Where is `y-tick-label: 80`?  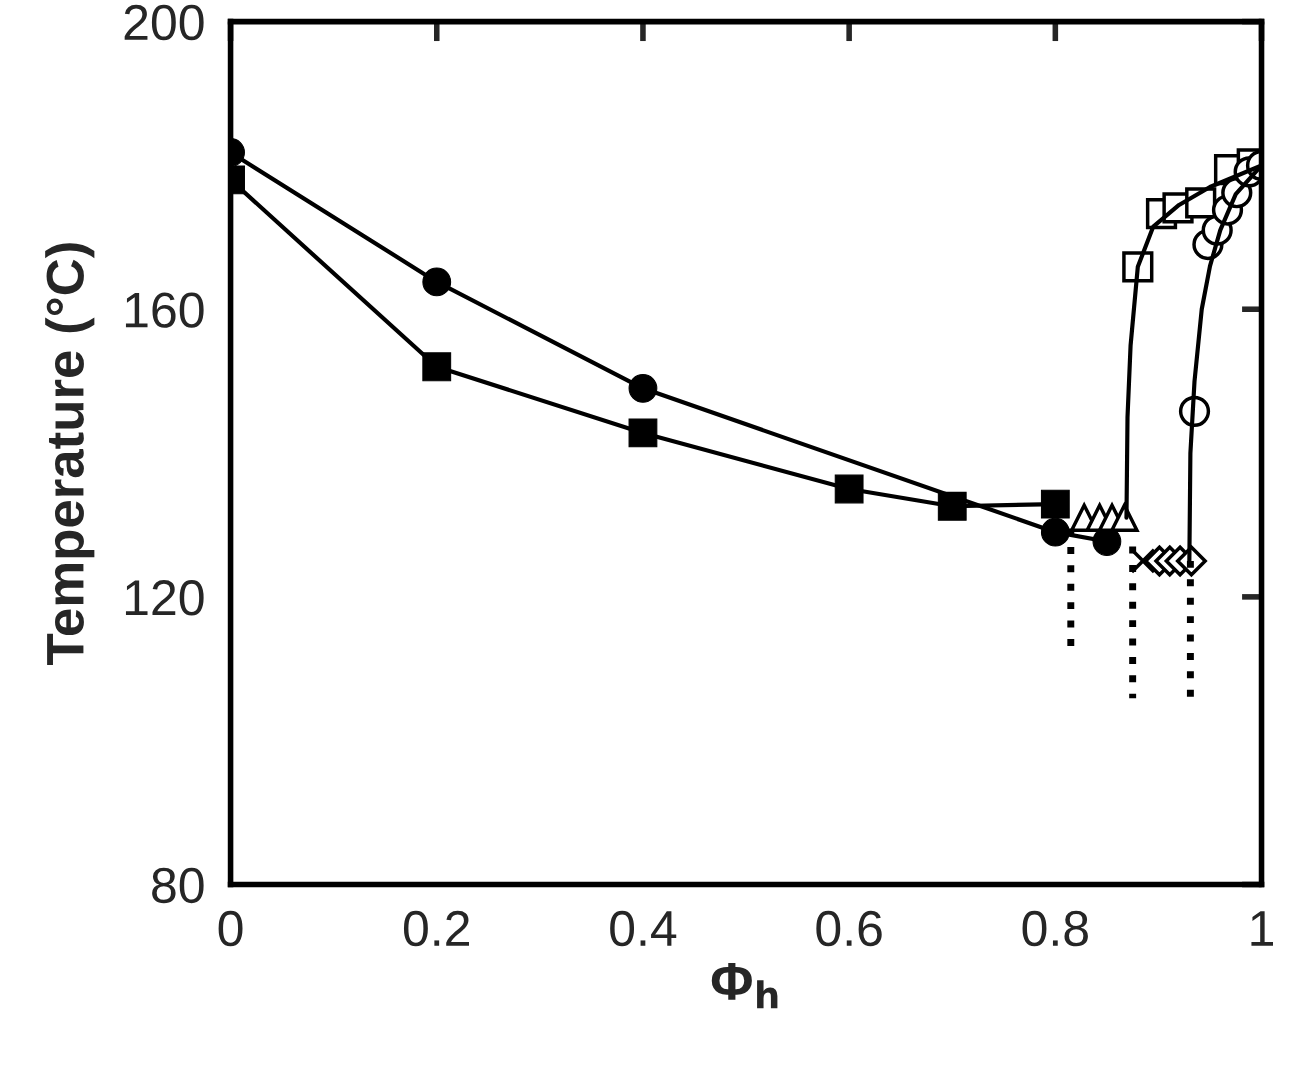 y-tick-label: 80 is located at coordinates (178, 885).